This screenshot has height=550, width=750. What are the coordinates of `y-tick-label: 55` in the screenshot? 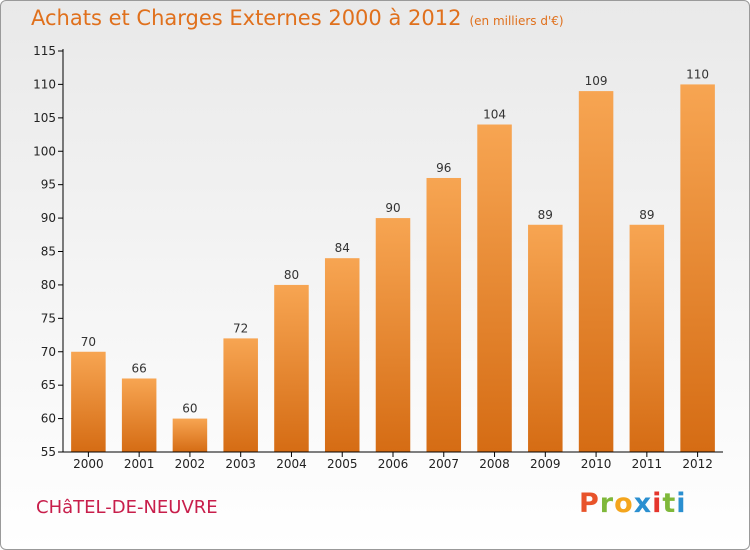 It's located at (48, 452).